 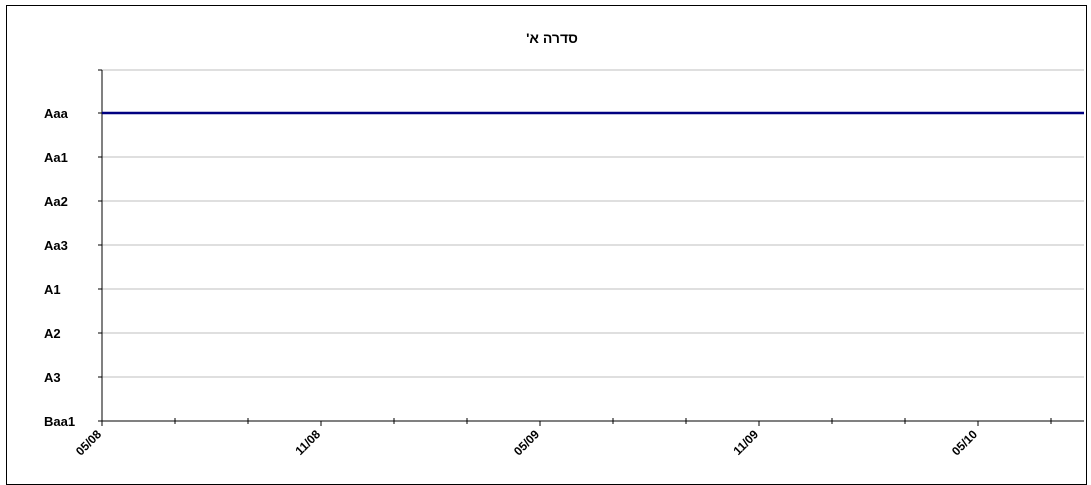 What do you see at coordinates (56, 245) in the screenshot?
I see `y-tick-label: Aa3` at bounding box center [56, 245].